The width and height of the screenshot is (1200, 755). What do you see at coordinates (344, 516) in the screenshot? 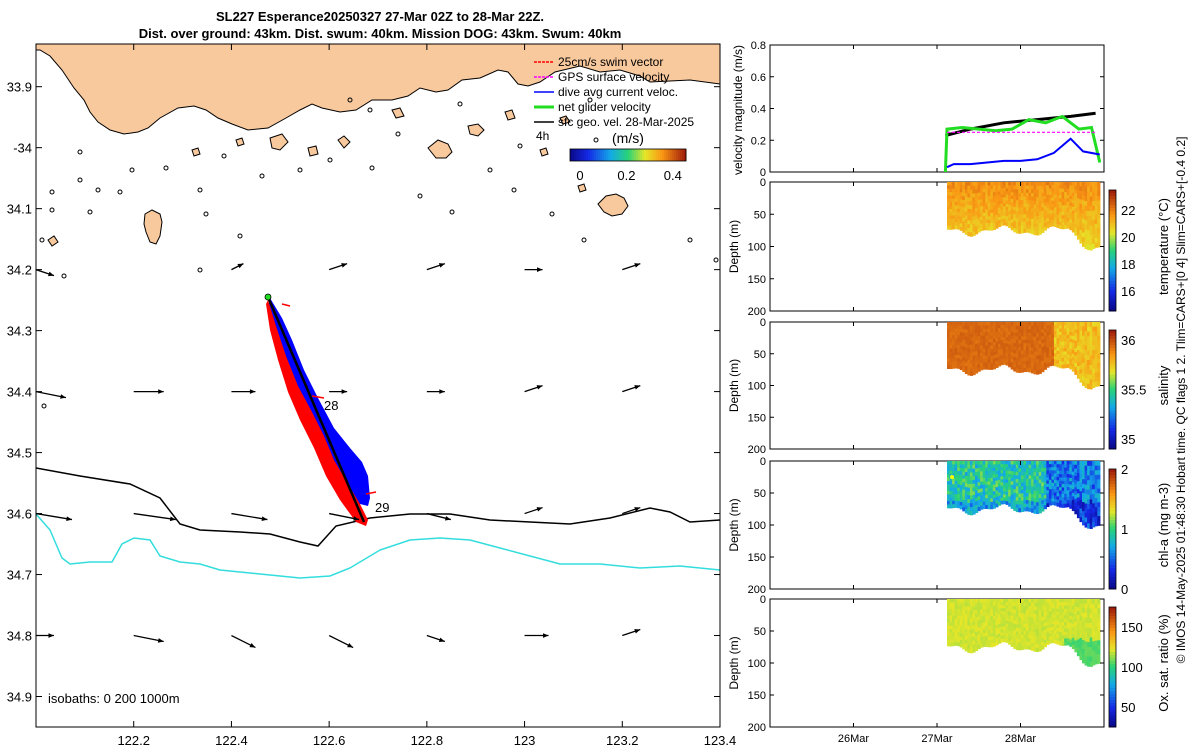
I see `current-arrow` at bounding box center [344, 516].